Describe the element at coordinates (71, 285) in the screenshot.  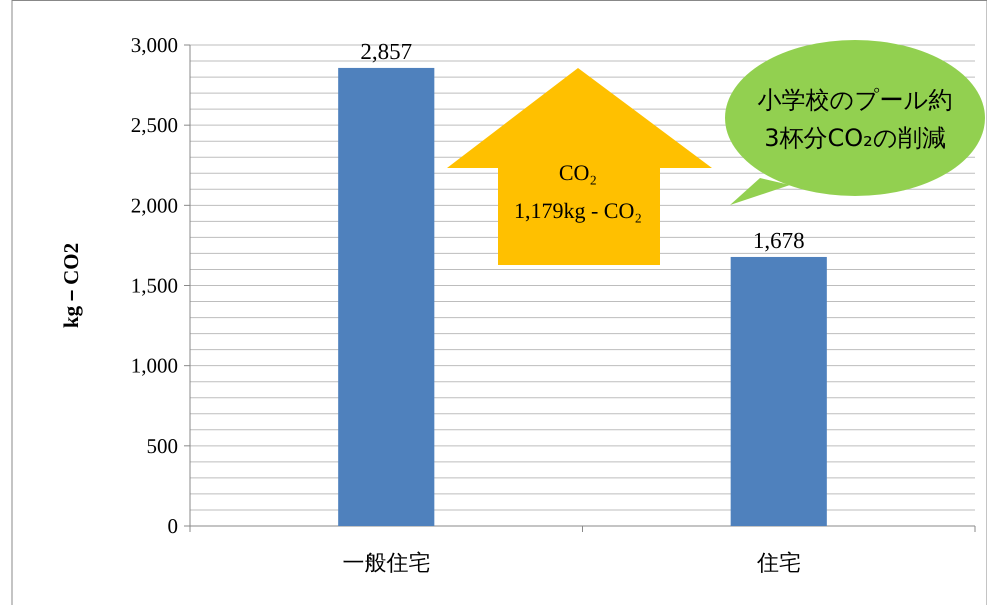
I see `y-axis-title: kg－CO2` at that location.